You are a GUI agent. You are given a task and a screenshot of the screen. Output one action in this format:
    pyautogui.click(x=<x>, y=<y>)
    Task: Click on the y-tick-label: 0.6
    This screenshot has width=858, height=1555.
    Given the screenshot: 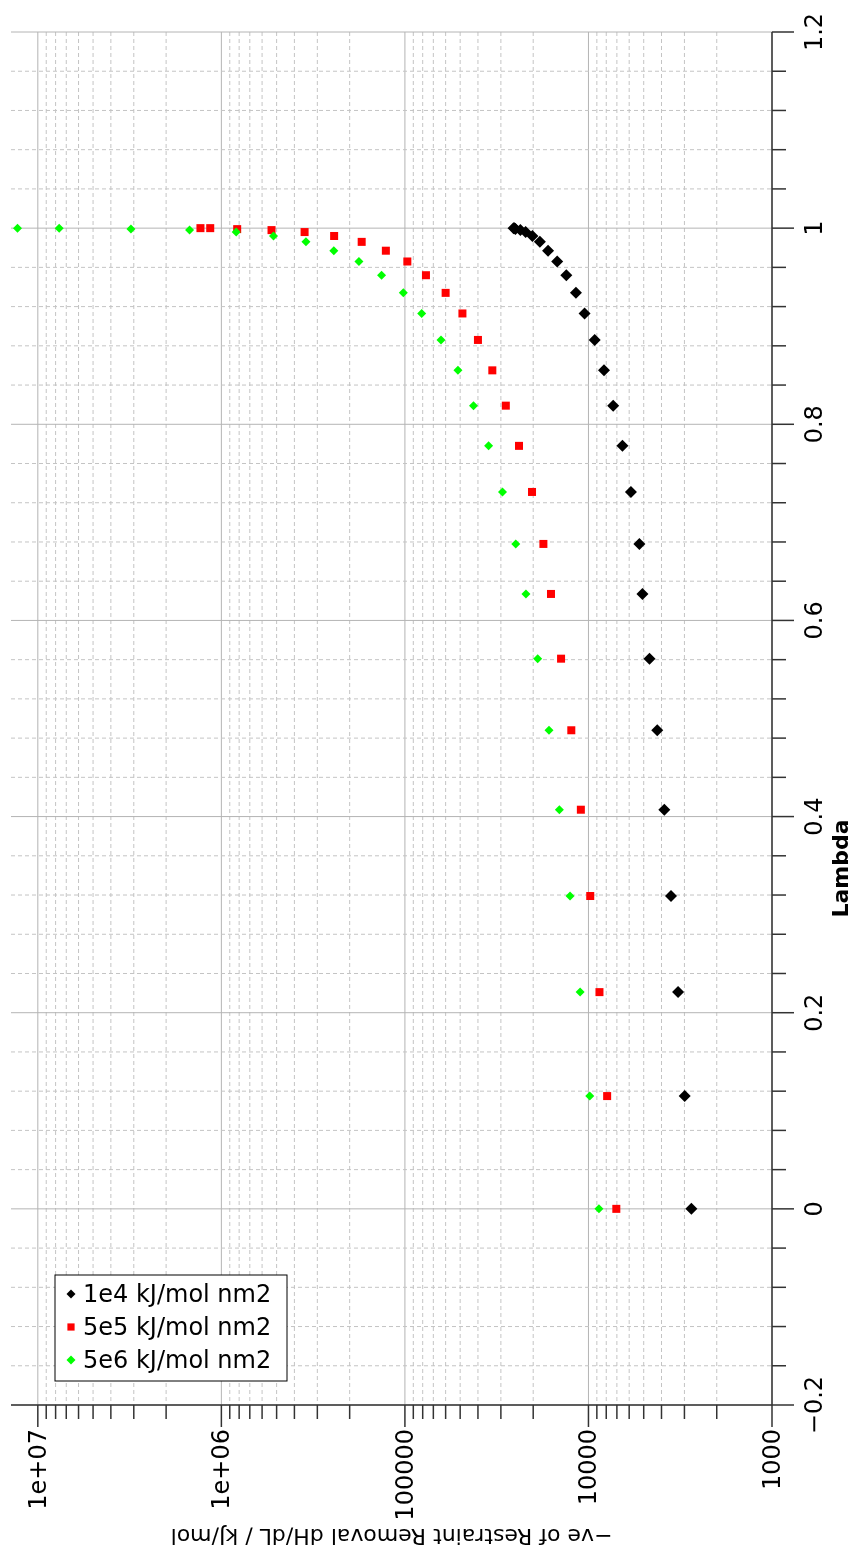 What is the action you would take?
    pyautogui.click(x=814, y=620)
    